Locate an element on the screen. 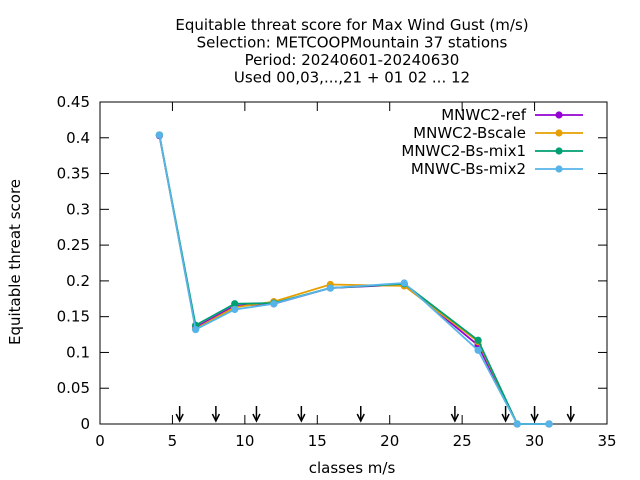 The image size is (640, 480). legend-entry: MNWC2-Bscale is located at coordinates (498, 133).